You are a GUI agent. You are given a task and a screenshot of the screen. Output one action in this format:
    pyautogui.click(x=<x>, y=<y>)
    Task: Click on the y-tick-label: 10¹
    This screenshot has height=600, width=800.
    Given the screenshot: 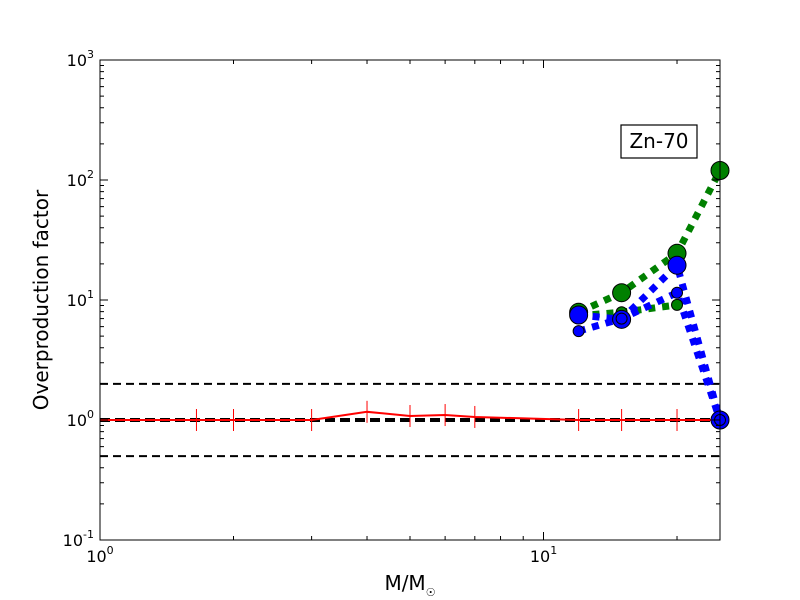 What is the action you would take?
    pyautogui.click(x=80, y=299)
    